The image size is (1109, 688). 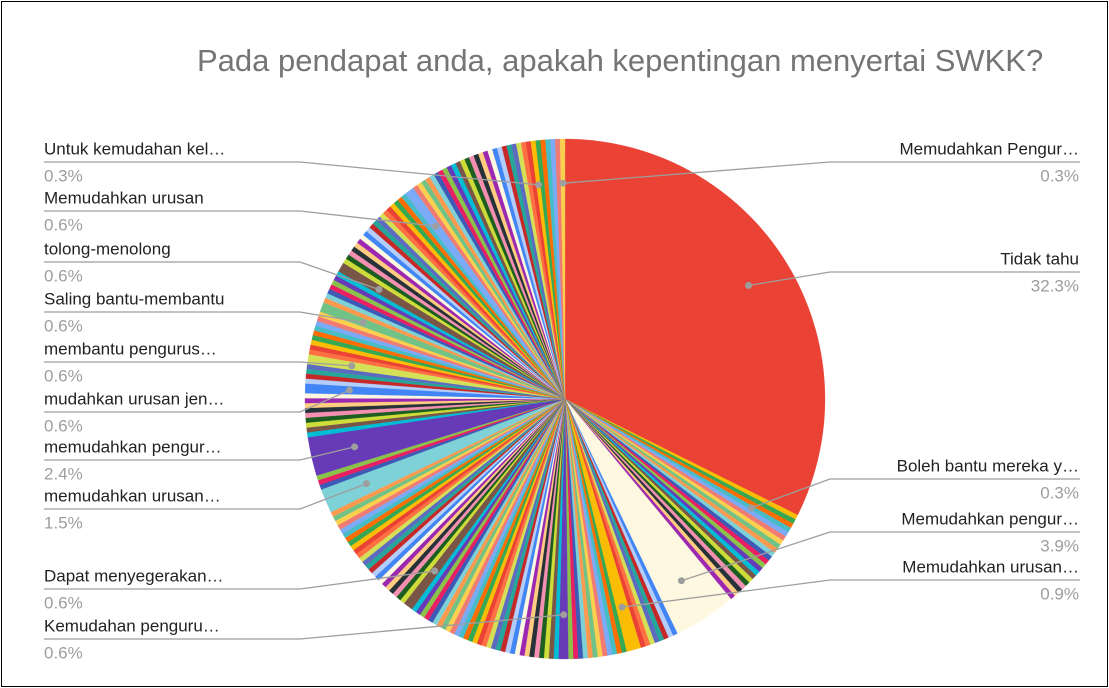 I want to click on slice-value-label: 32.3%, so click(x=1055, y=285).